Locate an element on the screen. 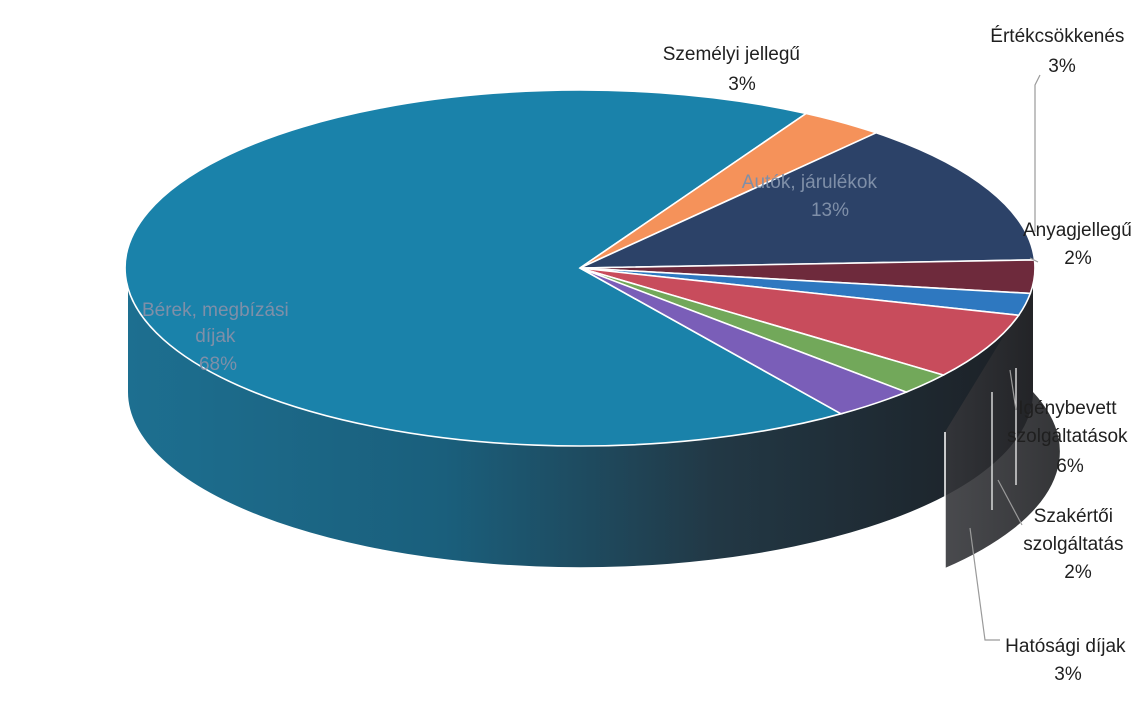  label-hatosagi: Hatósági díjak 3% is located at coordinates (1068, 660).